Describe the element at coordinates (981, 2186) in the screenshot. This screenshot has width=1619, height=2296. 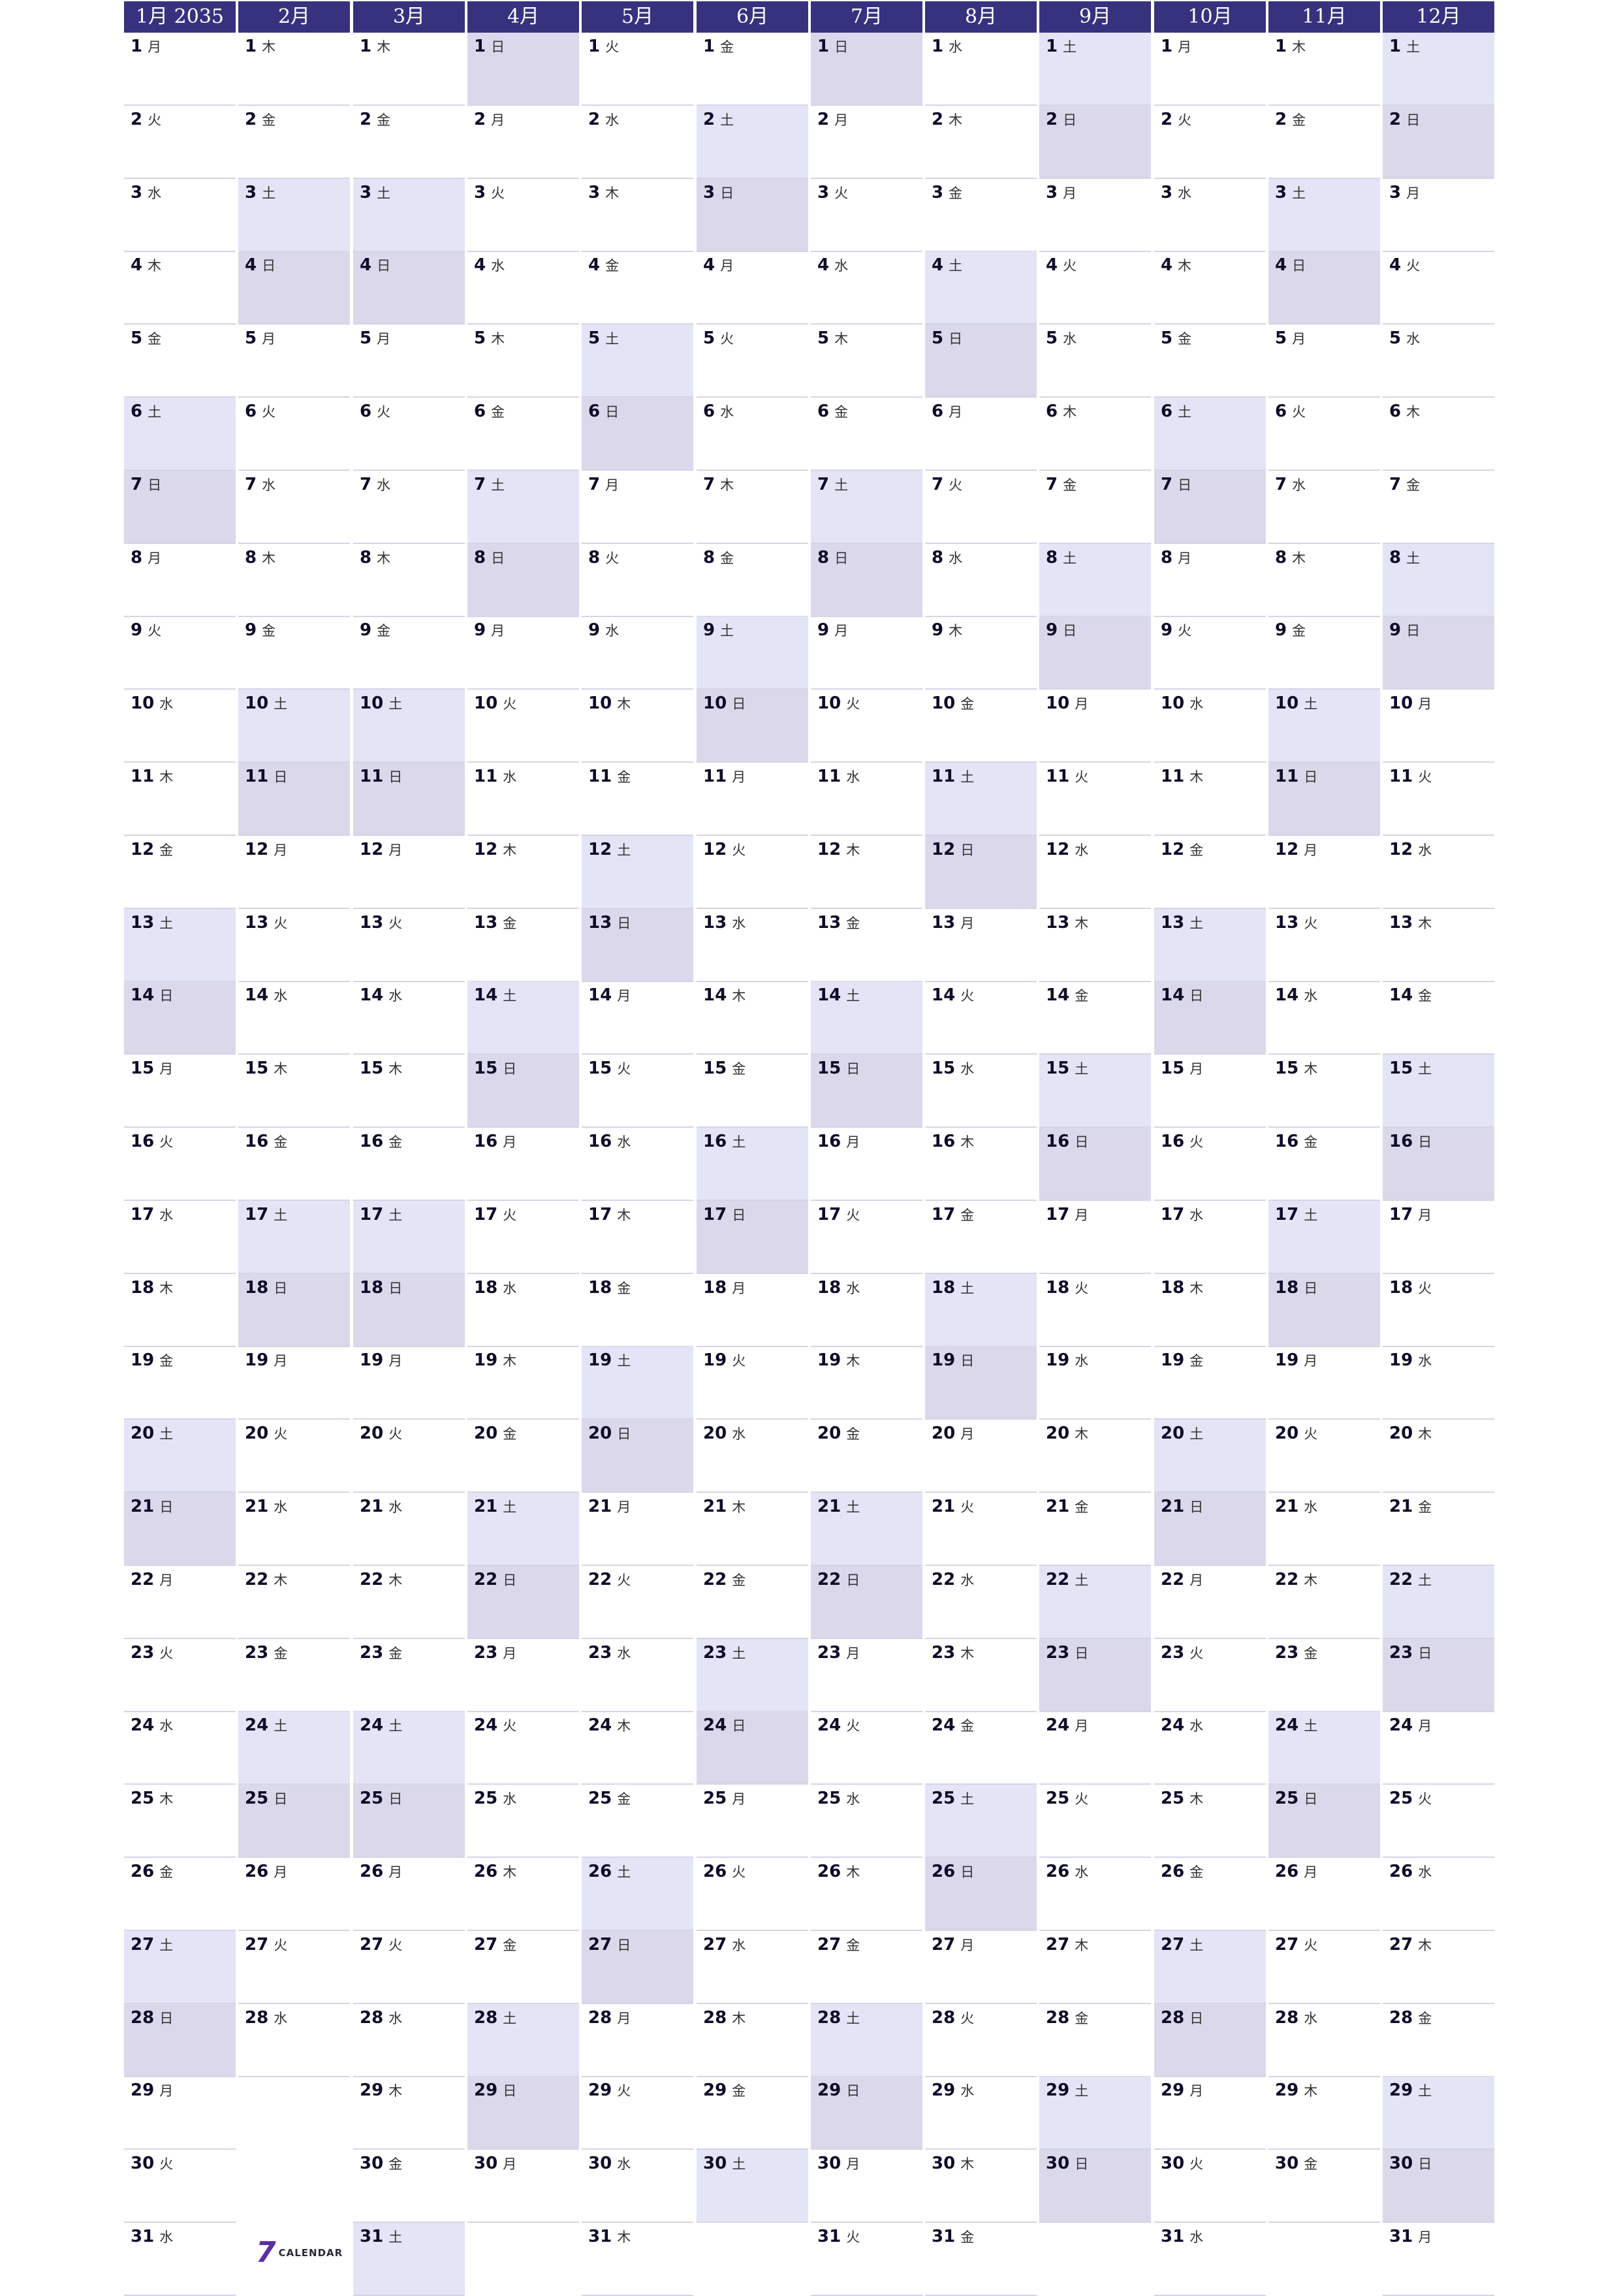
I see `day-cell: 30 木` at that location.